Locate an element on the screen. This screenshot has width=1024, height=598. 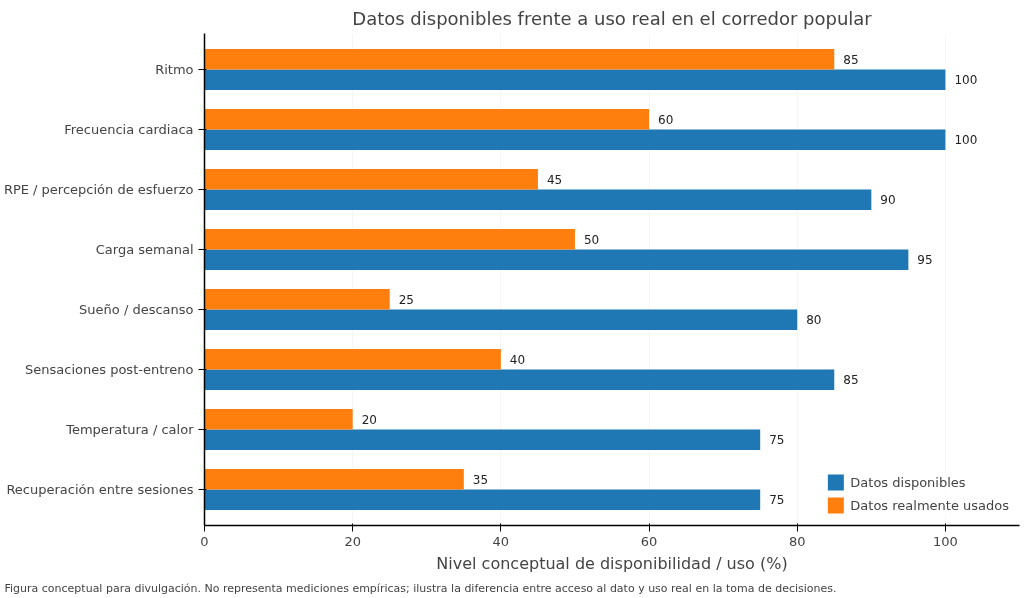
y-tick-label: Sensaciones post-entreno is located at coordinates (109, 369).